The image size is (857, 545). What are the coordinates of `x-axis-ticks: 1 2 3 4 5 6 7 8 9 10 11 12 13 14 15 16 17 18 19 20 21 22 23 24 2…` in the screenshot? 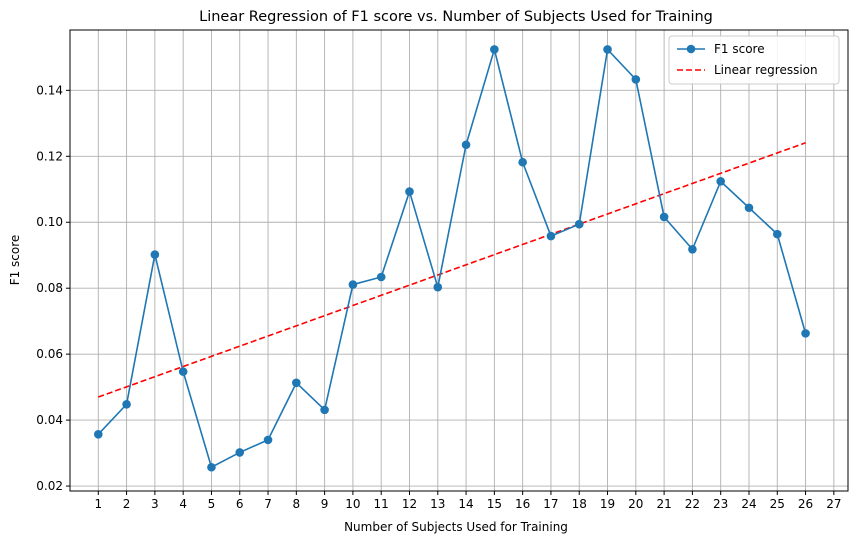 It's located at (467, 501).